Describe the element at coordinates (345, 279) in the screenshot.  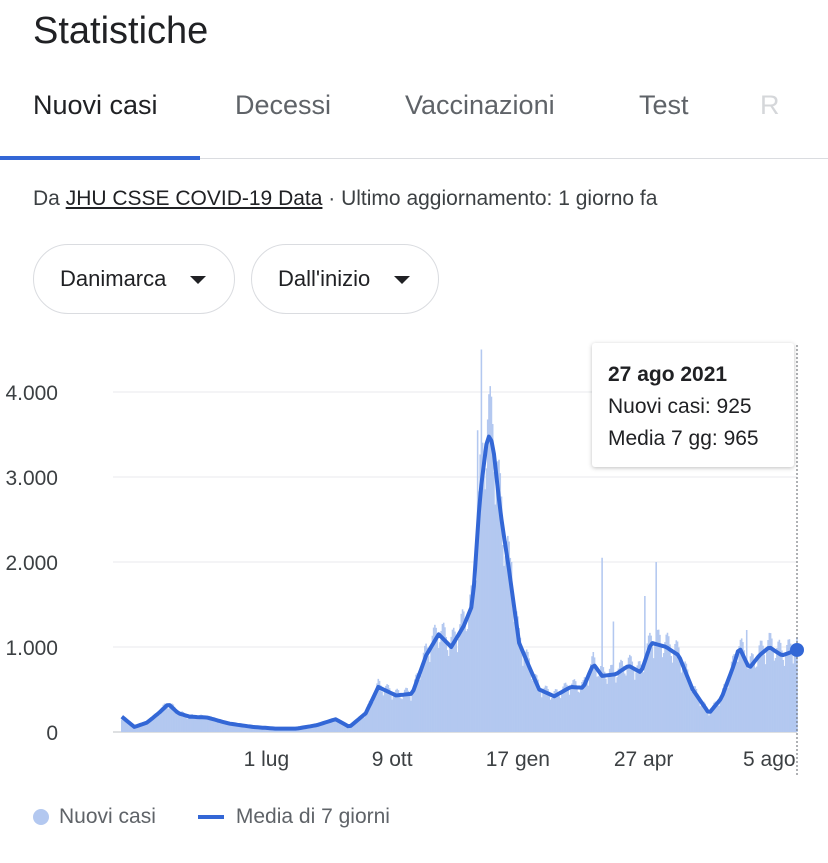
I see `range-dropdown: Dall'inizio` at that location.